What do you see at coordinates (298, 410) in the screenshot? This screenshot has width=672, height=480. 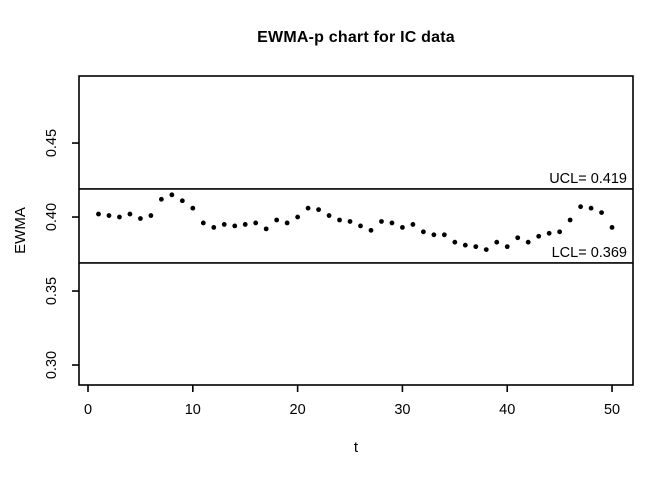 I see `x-tick-label: 20` at bounding box center [298, 410].